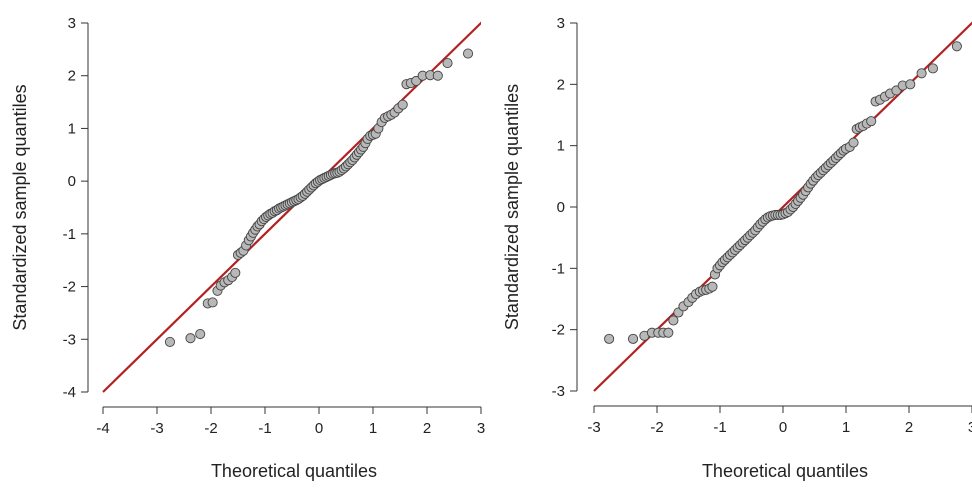 The image size is (972, 489). Describe the element at coordinates (779, 443) in the screenshot. I see `x-axis: -3 -2 -1 0 1 2 3 Theoretical quantiles` at that location.